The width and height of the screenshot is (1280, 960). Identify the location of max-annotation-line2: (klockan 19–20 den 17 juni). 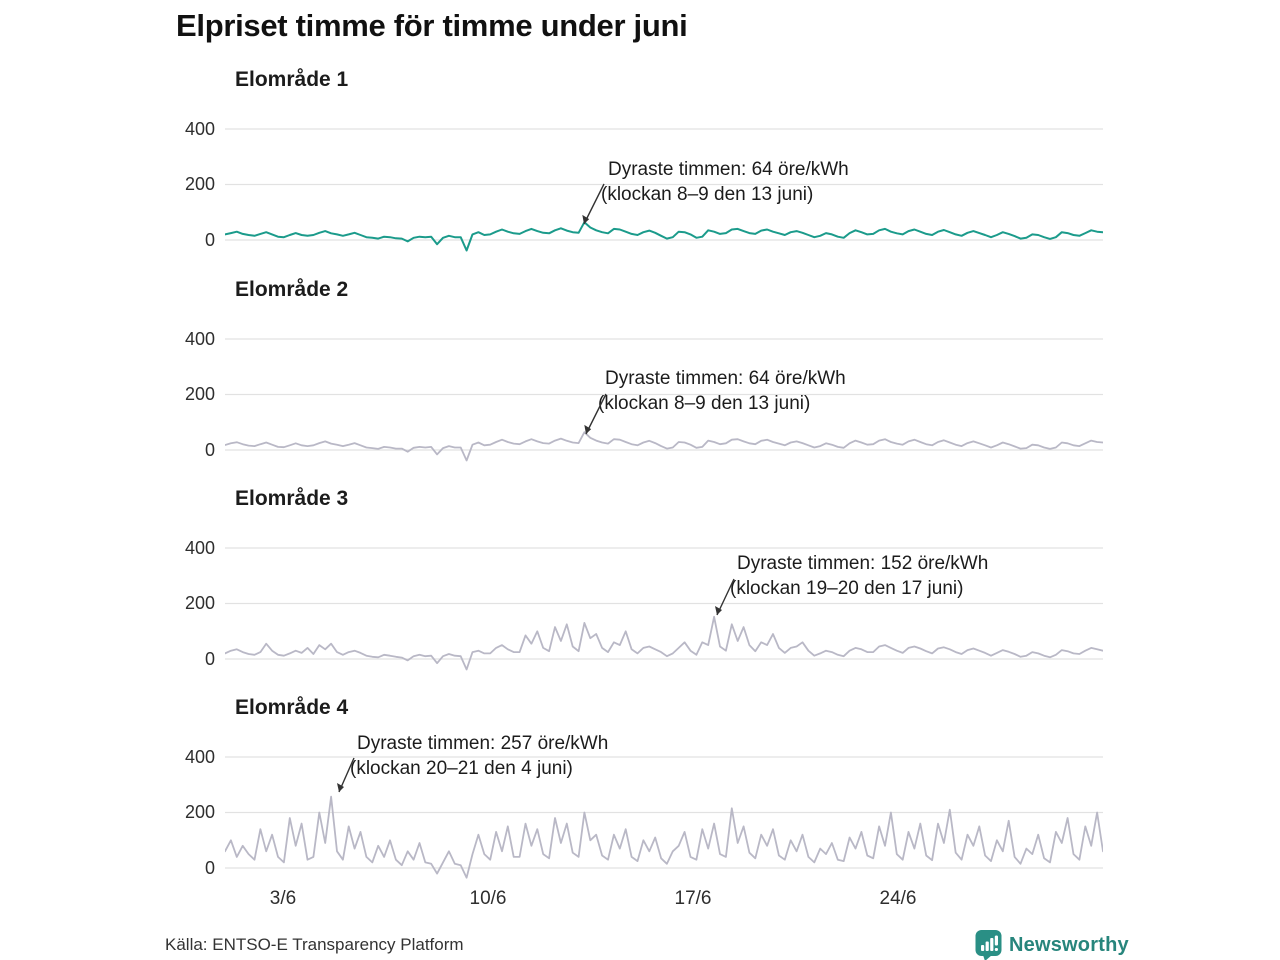
(847, 588).